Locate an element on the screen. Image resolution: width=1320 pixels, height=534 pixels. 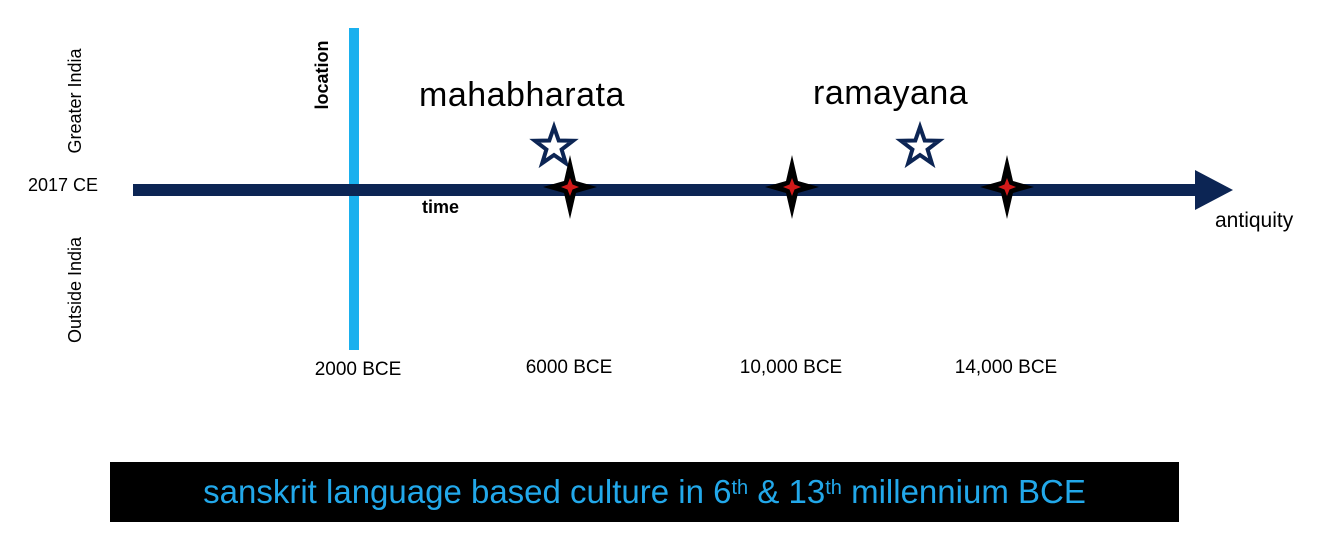
time-axis-arrowhead is located at coordinates (1214, 190).